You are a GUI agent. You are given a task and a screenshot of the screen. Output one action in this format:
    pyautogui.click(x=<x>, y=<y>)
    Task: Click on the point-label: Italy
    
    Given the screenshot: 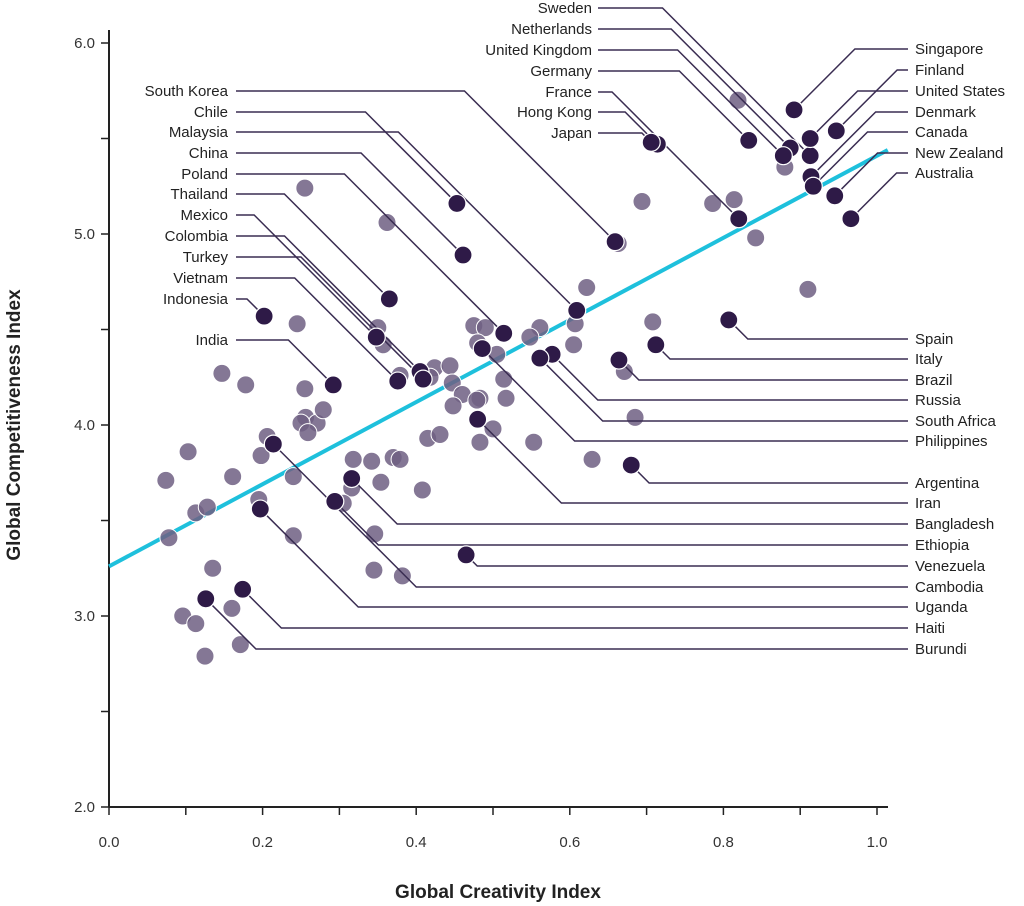 What is the action you would take?
    pyautogui.click(x=929, y=359)
    